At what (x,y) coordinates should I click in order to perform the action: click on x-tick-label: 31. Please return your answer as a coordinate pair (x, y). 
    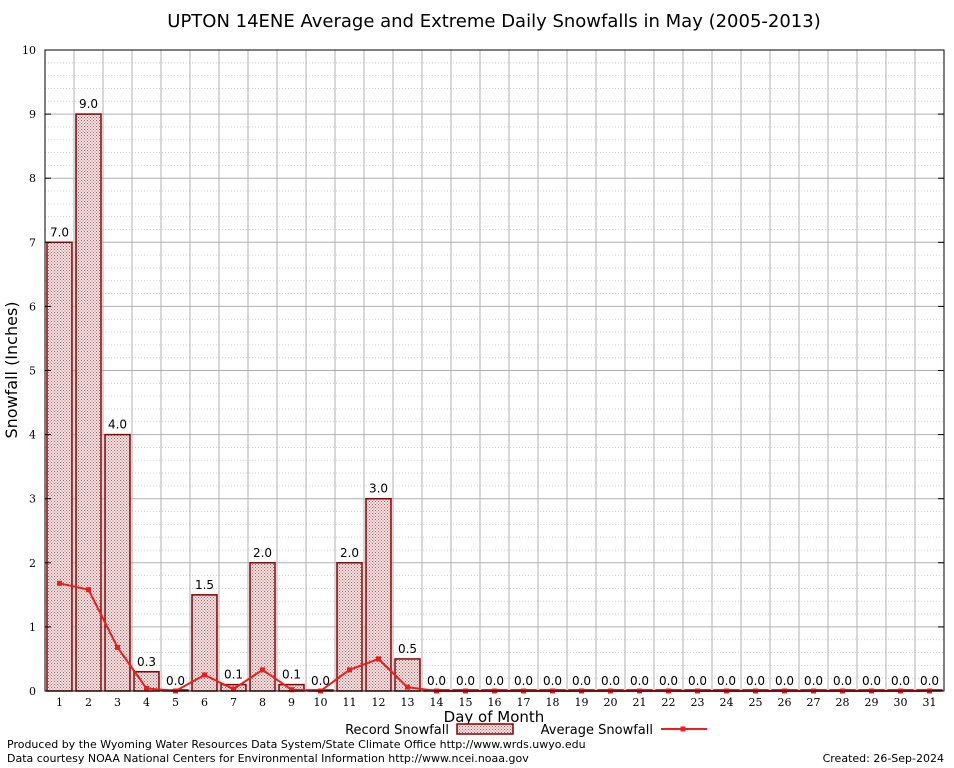
    Looking at the image, I should click on (930, 702).